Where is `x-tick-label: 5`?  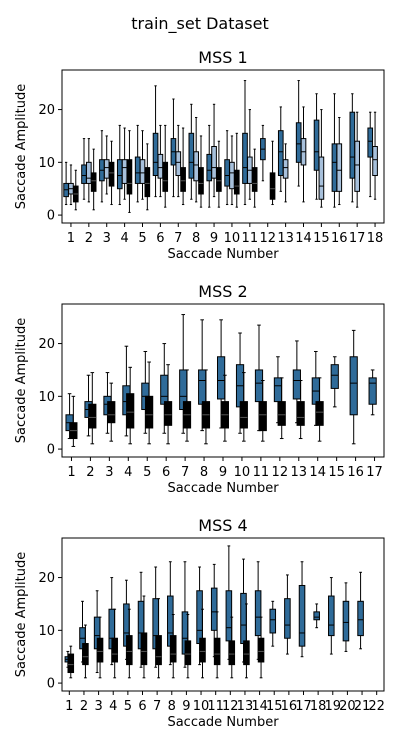 x-tick-label: 5 is located at coordinates (142, 238).